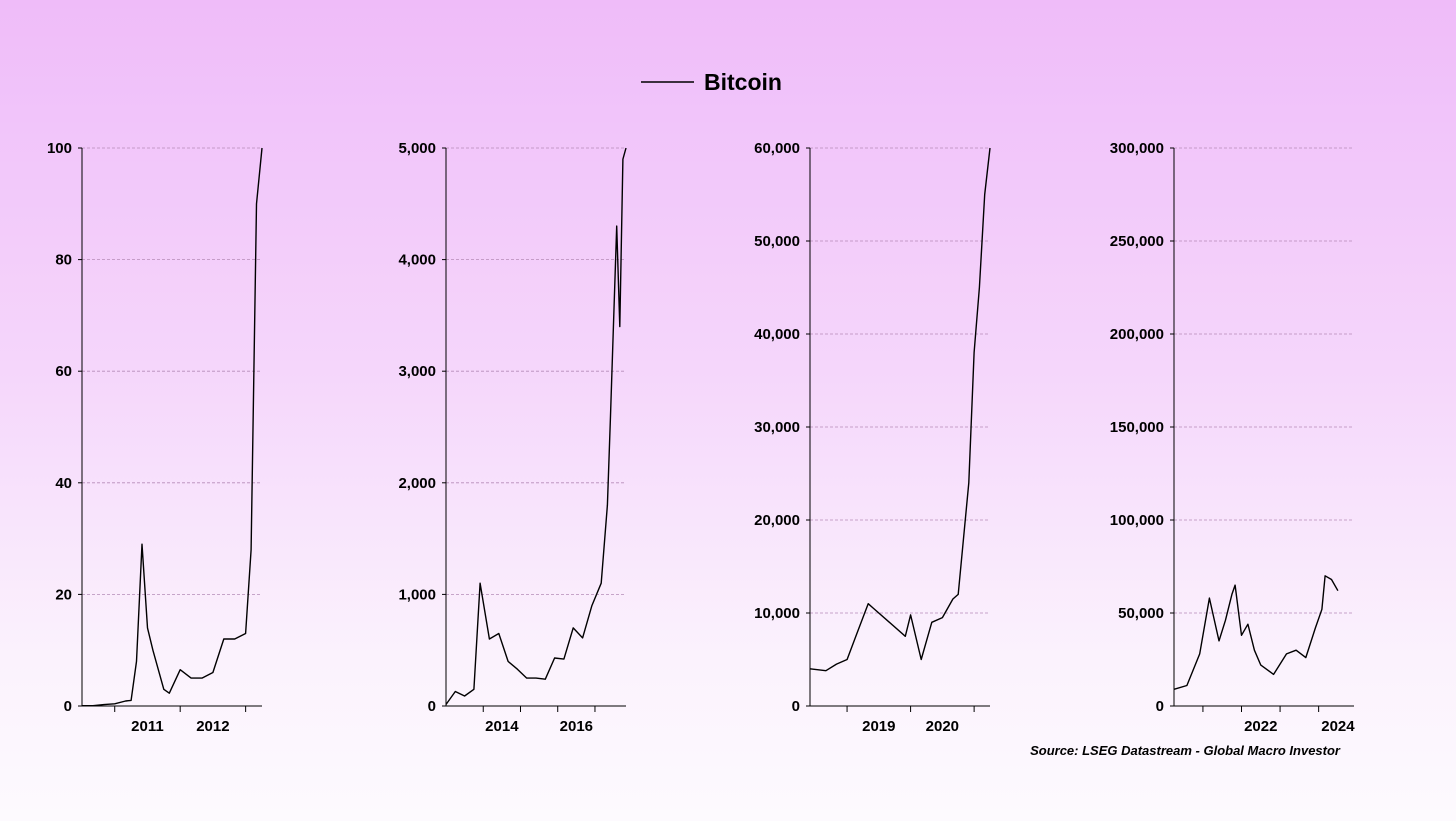 This screenshot has height=821, width=1456. What do you see at coordinates (63, 371) in the screenshot?
I see `y-tick-label: 60` at bounding box center [63, 371].